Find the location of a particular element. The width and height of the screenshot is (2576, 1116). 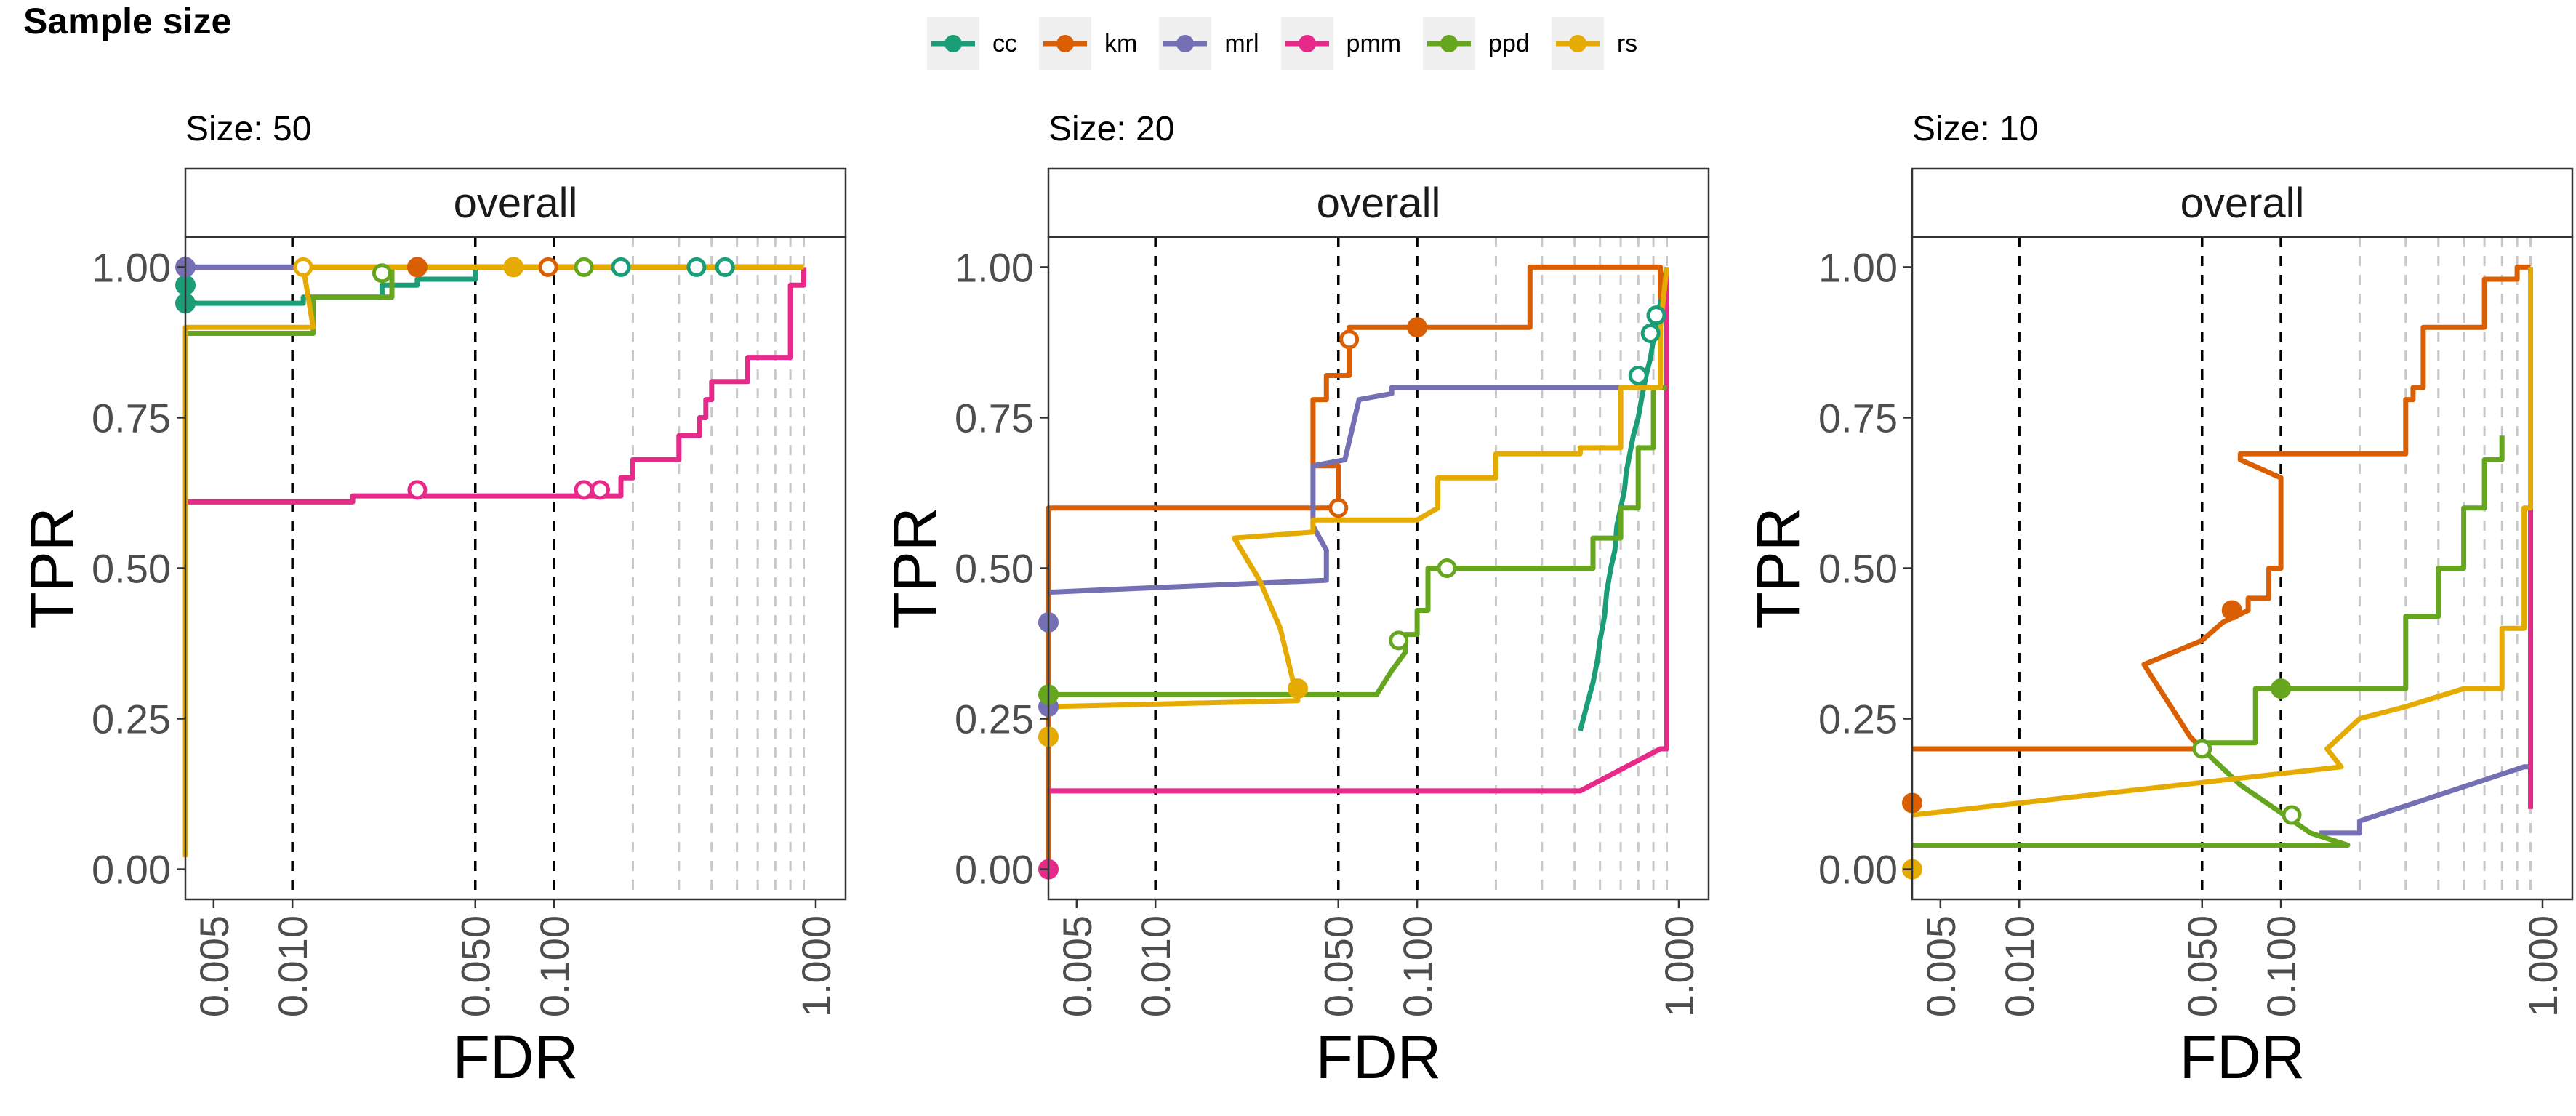

legend-item-mrl: mrl is located at coordinates (1209, 43).